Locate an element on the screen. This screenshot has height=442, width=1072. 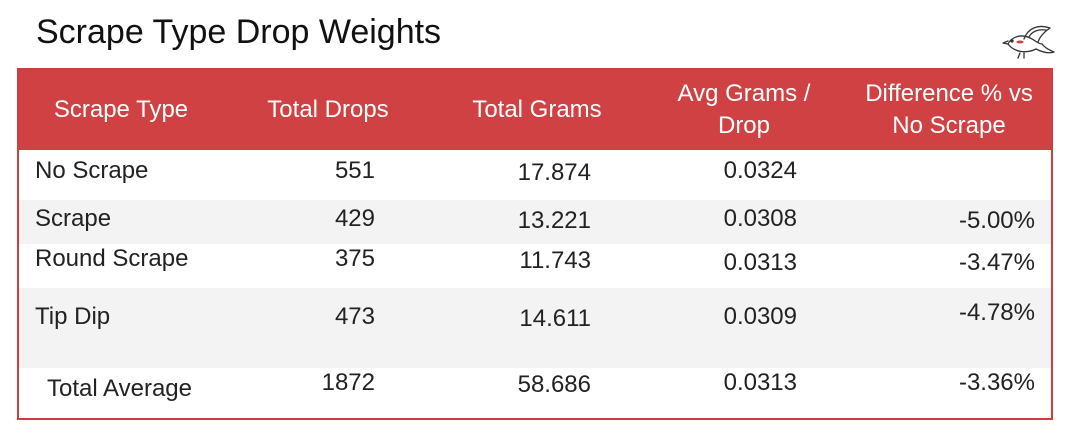
cell-total-drops: 473 is located at coordinates (354, 316).